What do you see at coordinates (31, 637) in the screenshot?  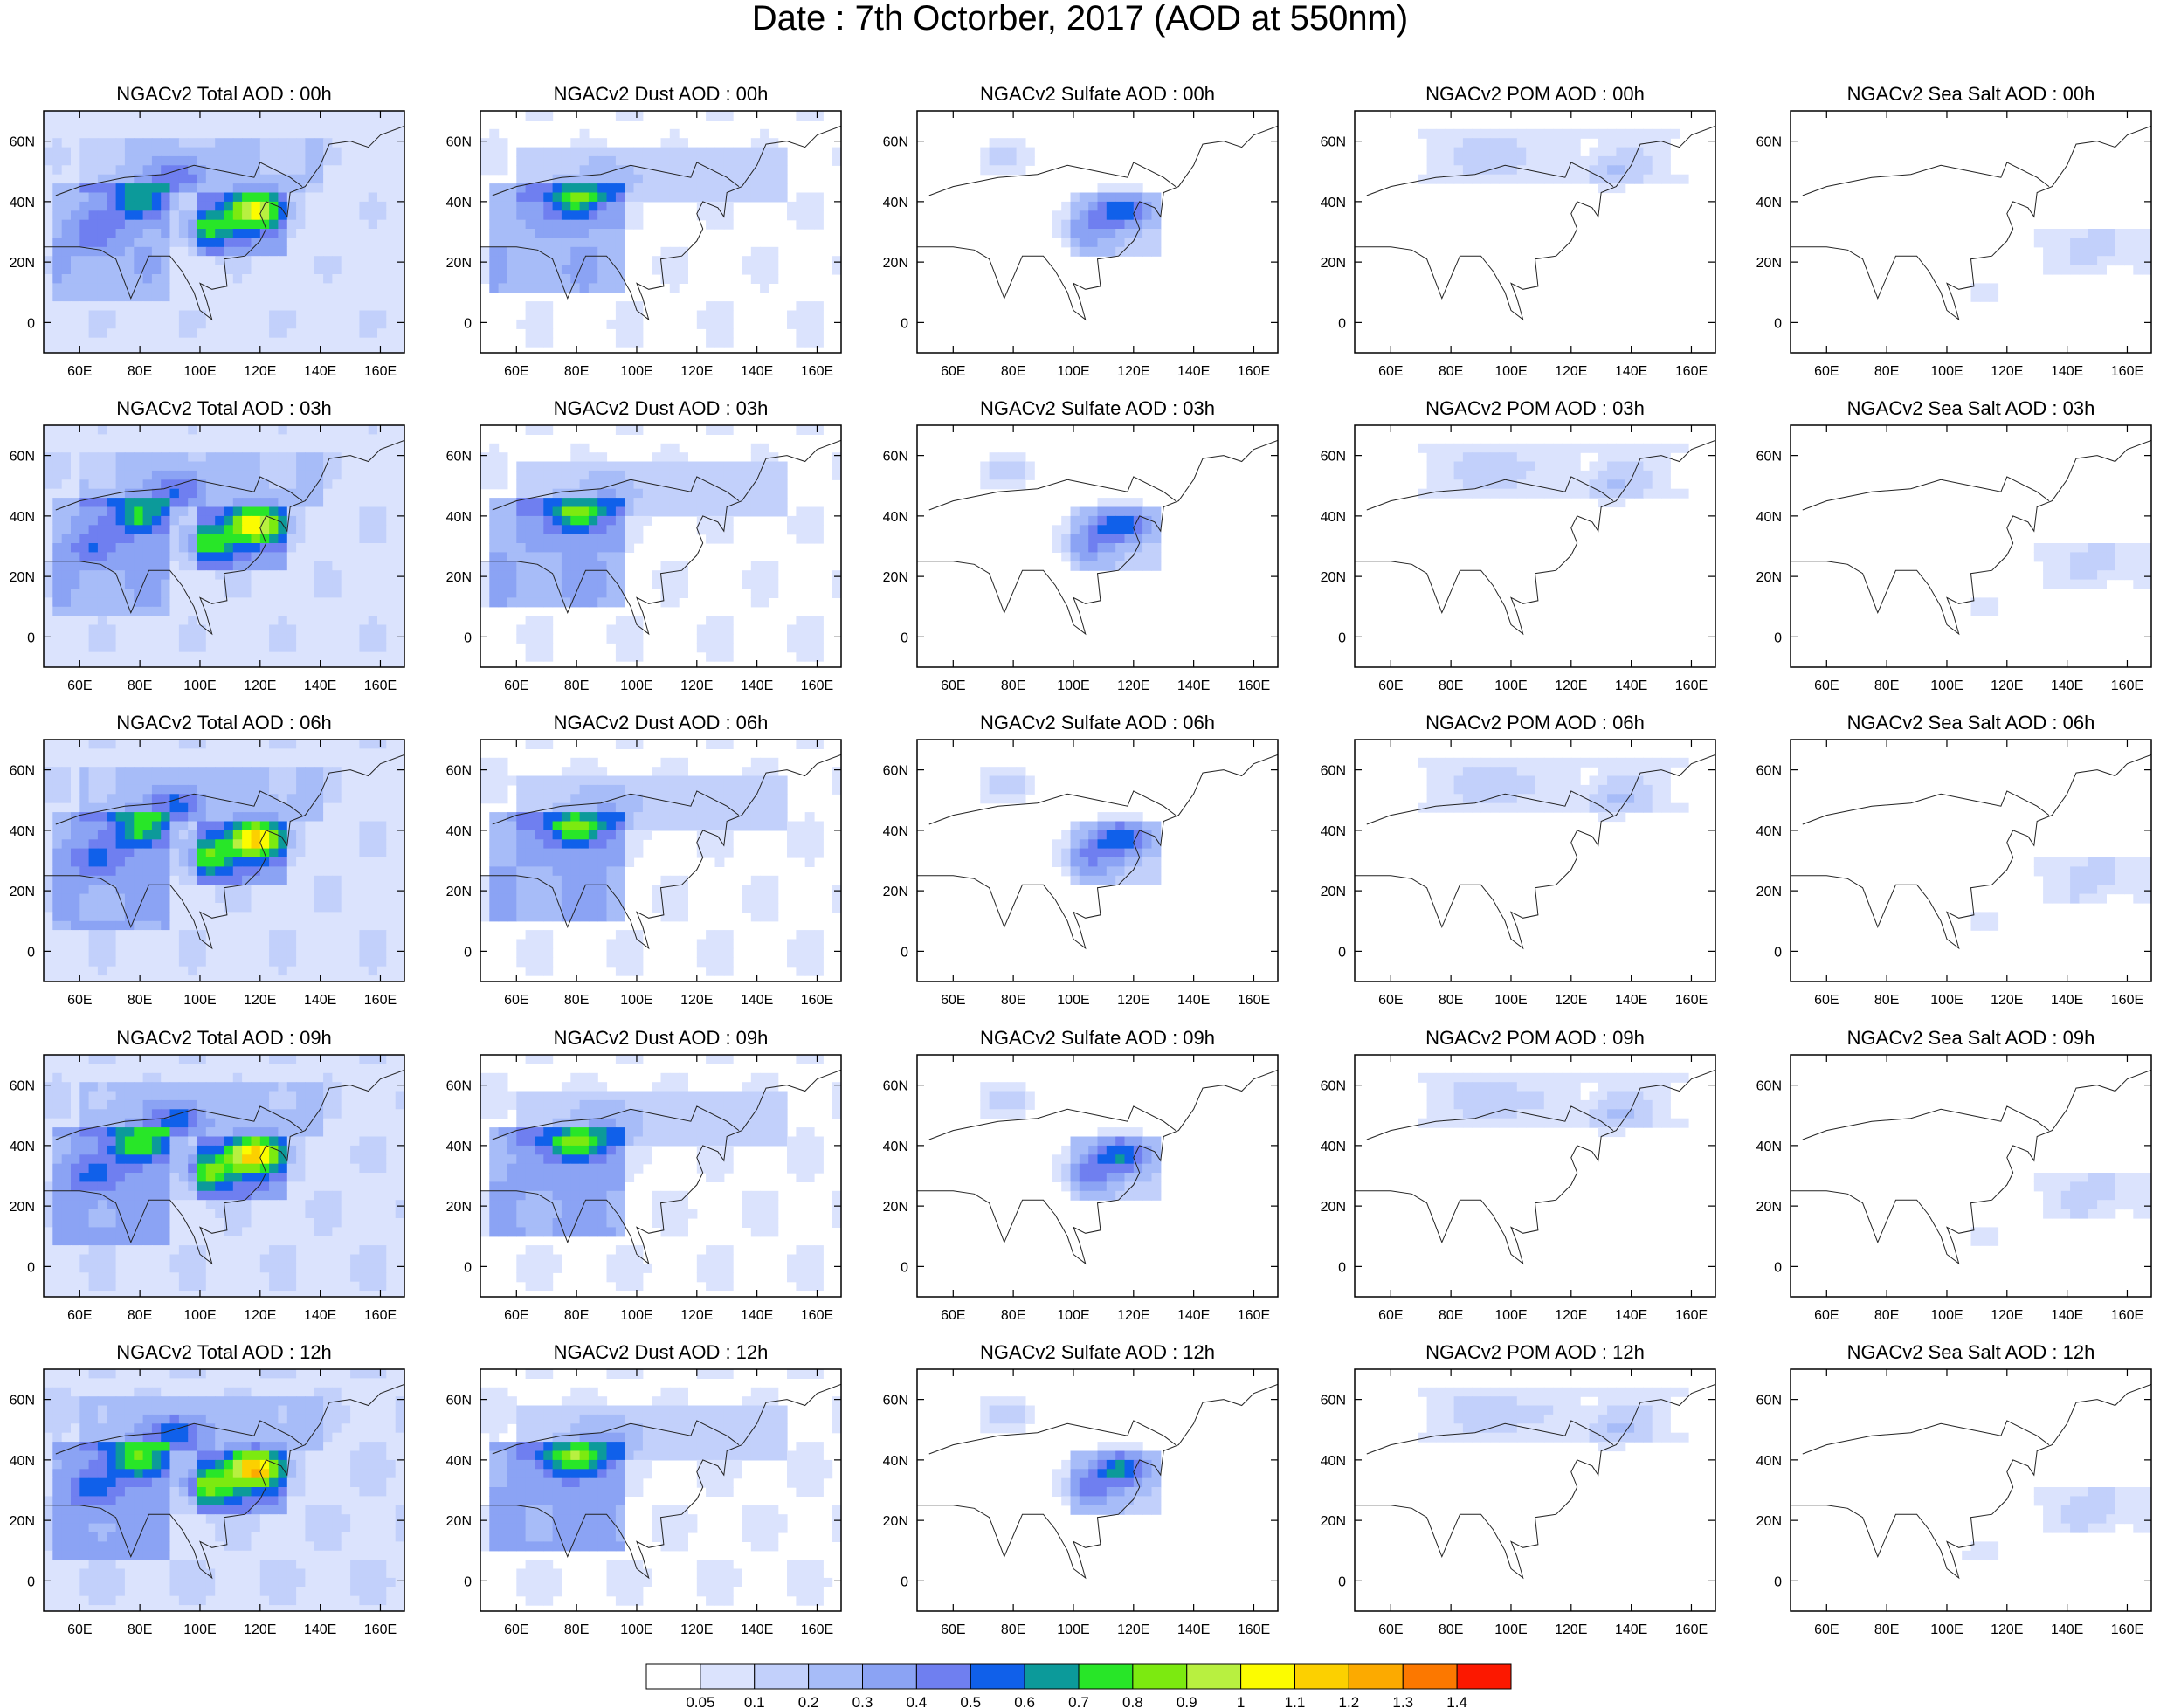 I see `y-tick-label: 0` at bounding box center [31, 637].